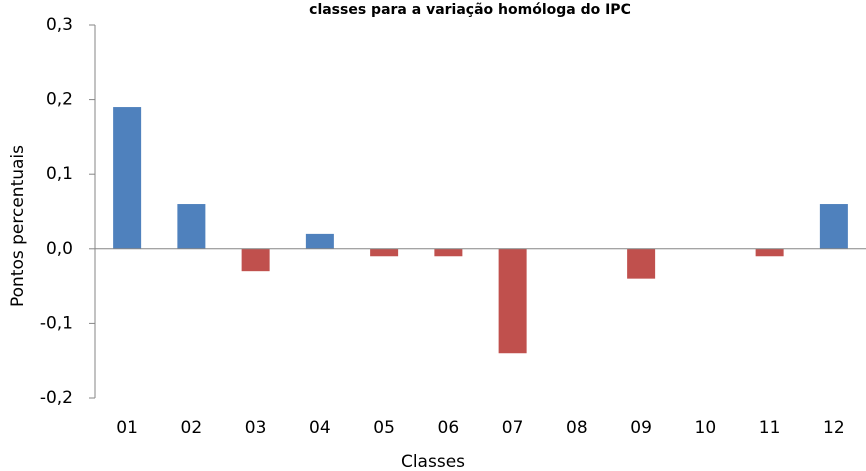 The height and width of the screenshot is (471, 866). What do you see at coordinates (641, 428) in the screenshot?
I see `x-tick-label: 09` at bounding box center [641, 428].